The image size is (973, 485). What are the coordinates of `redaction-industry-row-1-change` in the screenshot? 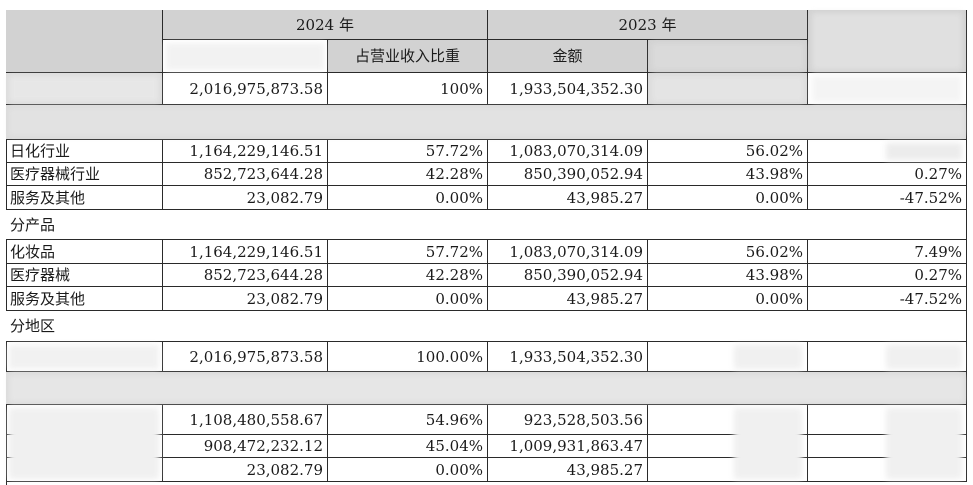 It's located at (924, 151).